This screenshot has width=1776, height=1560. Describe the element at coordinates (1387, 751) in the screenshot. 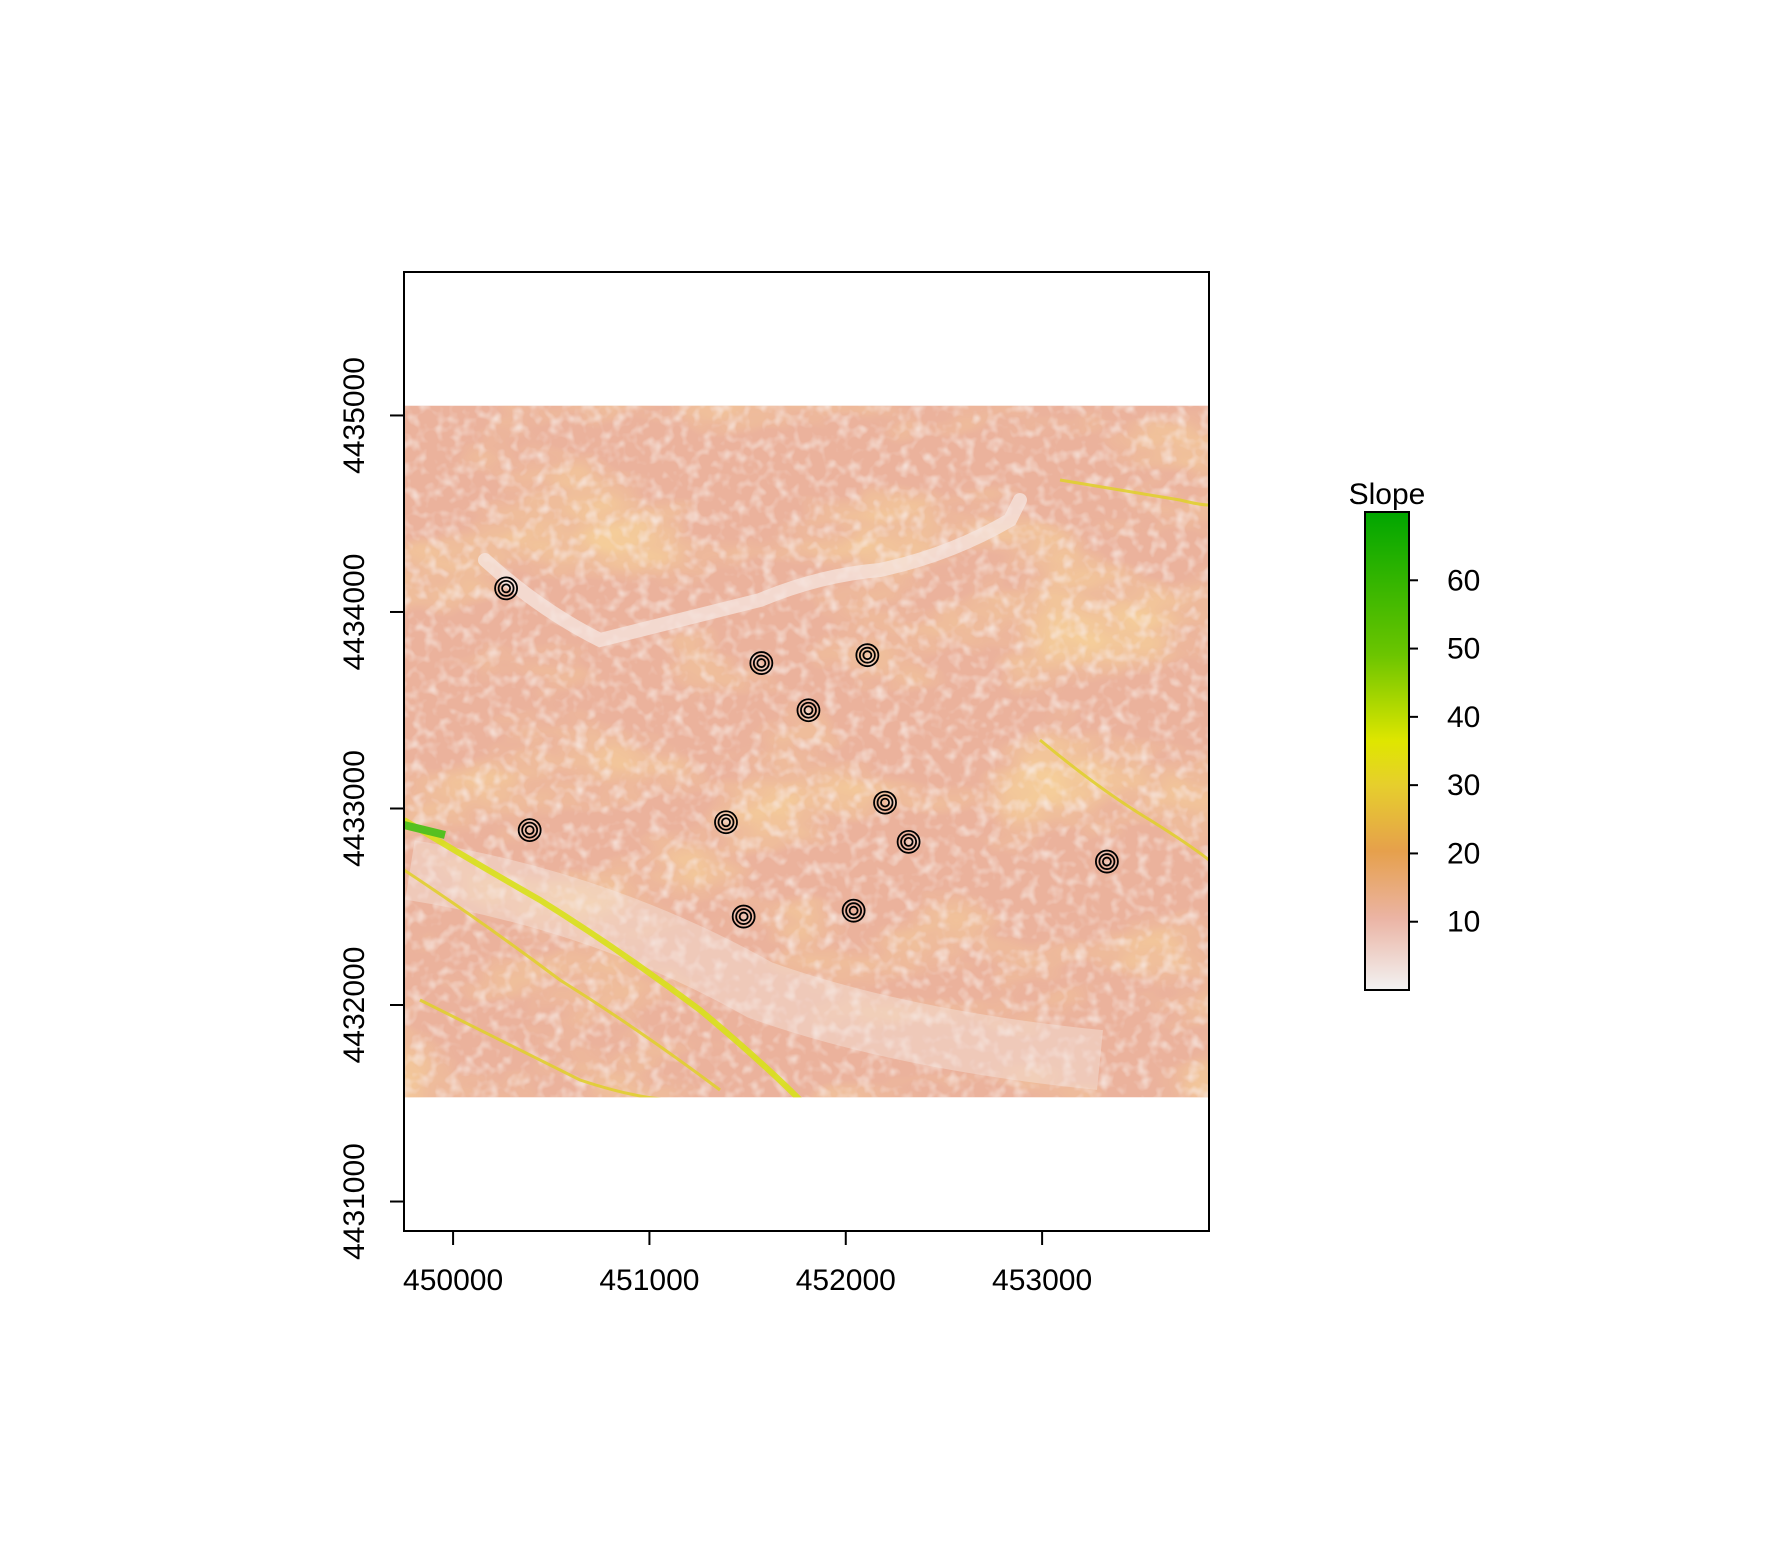

I see `legend-colorbar` at that location.